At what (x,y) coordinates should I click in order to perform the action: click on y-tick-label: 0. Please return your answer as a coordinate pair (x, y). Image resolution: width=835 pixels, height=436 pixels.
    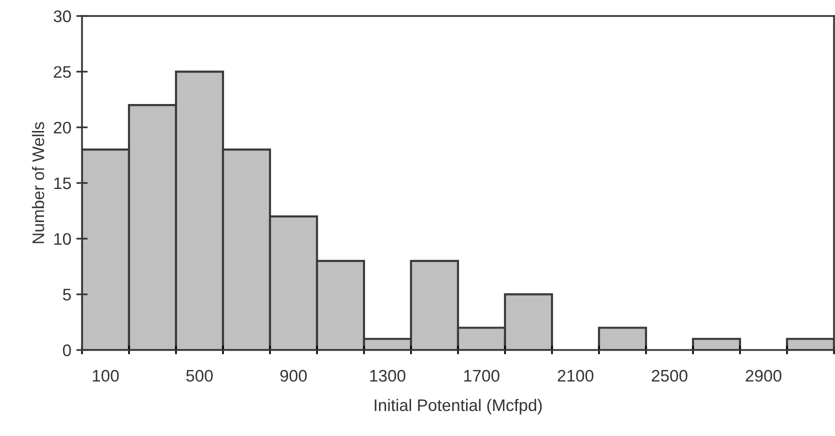
    Looking at the image, I should click on (66, 350).